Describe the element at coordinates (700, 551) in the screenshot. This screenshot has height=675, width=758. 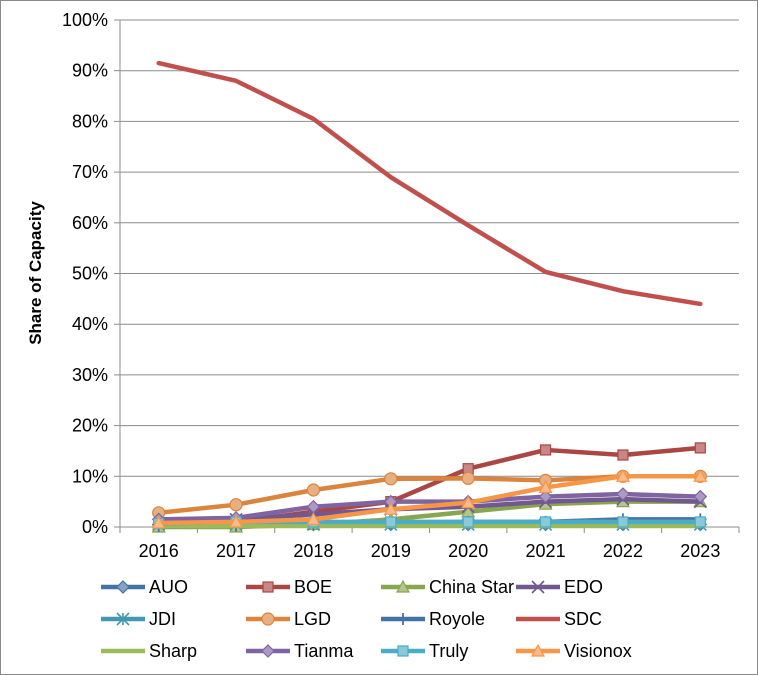
I see `x-tick-label: 2023` at that location.